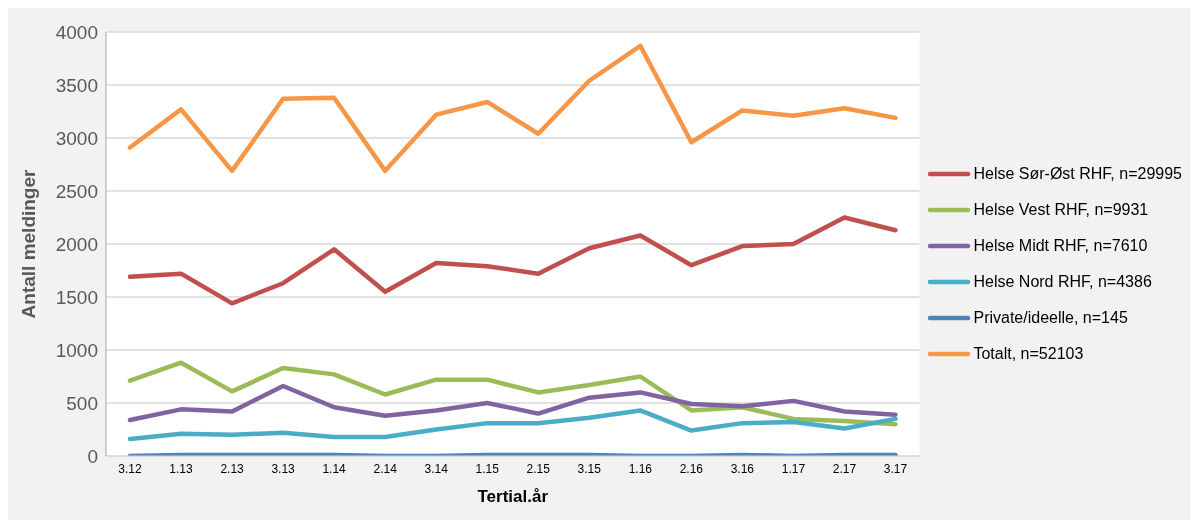 This screenshot has height=528, width=1198. What do you see at coordinates (487, 468) in the screenshot?
I see `x-tick-label: 1.15` at bounding box center [487, 468].